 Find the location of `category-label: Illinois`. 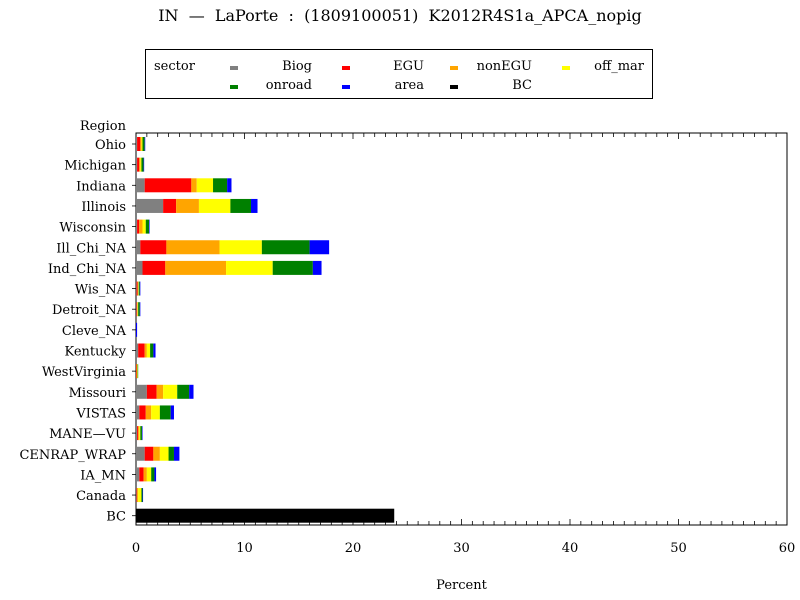

category-label: Illinois is located at coordinates (103, 207).